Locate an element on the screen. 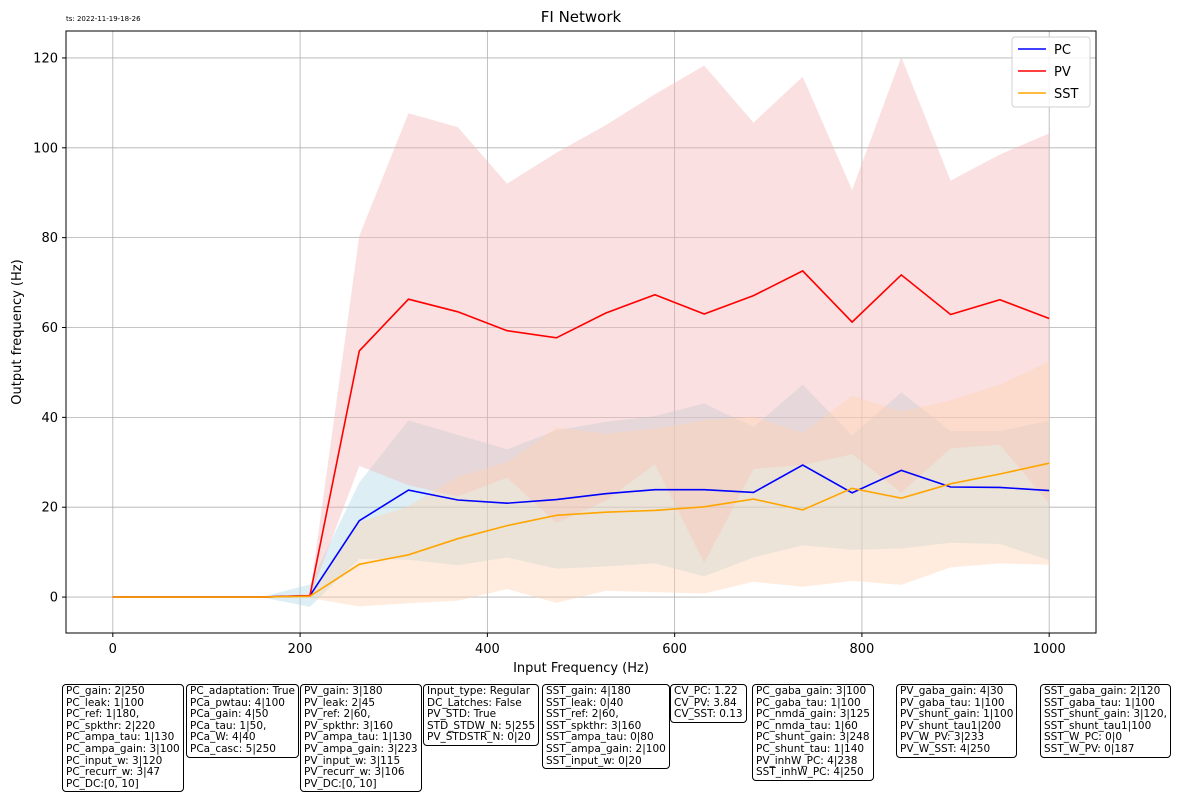  series-line-sst is located at coordinates (581, 530).